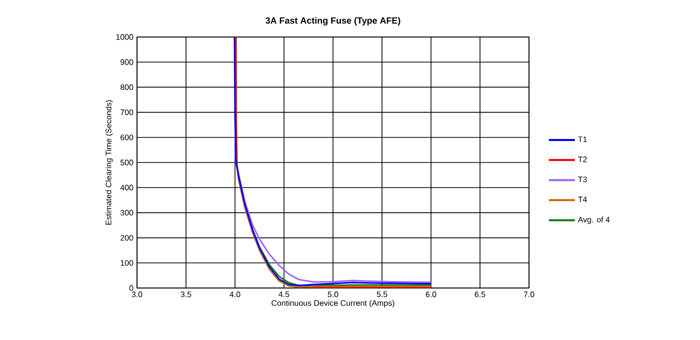  What do you see at coordinates (333, 214) in the screenshot?
I see `line-series` at bounding box center [333, 214].